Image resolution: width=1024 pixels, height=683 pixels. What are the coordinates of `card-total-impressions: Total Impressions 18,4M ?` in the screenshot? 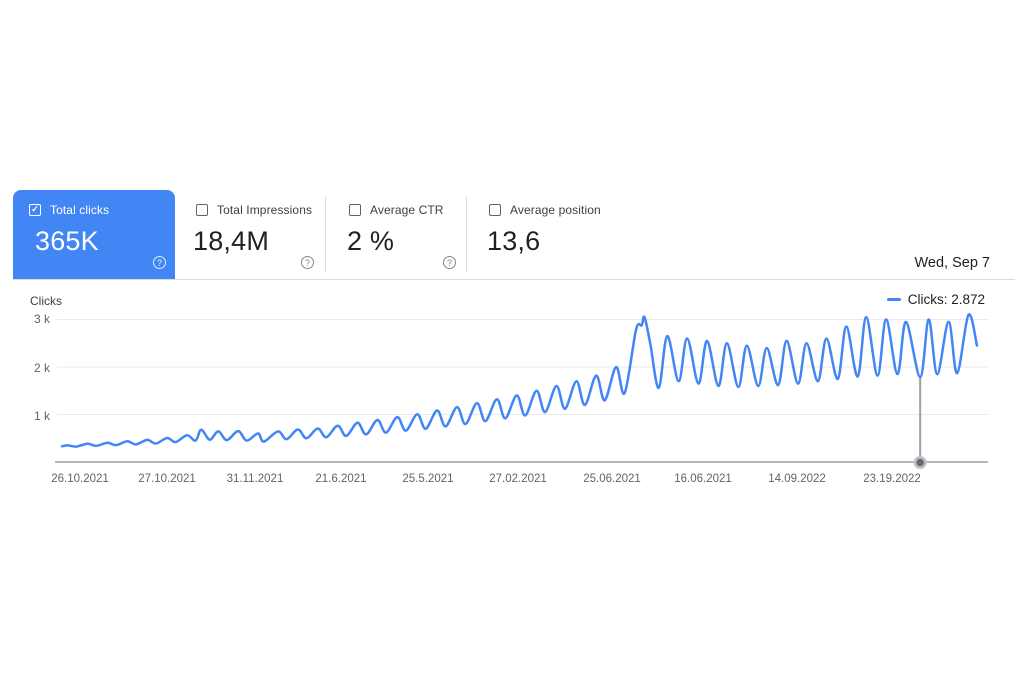 It's located at (250, 235).